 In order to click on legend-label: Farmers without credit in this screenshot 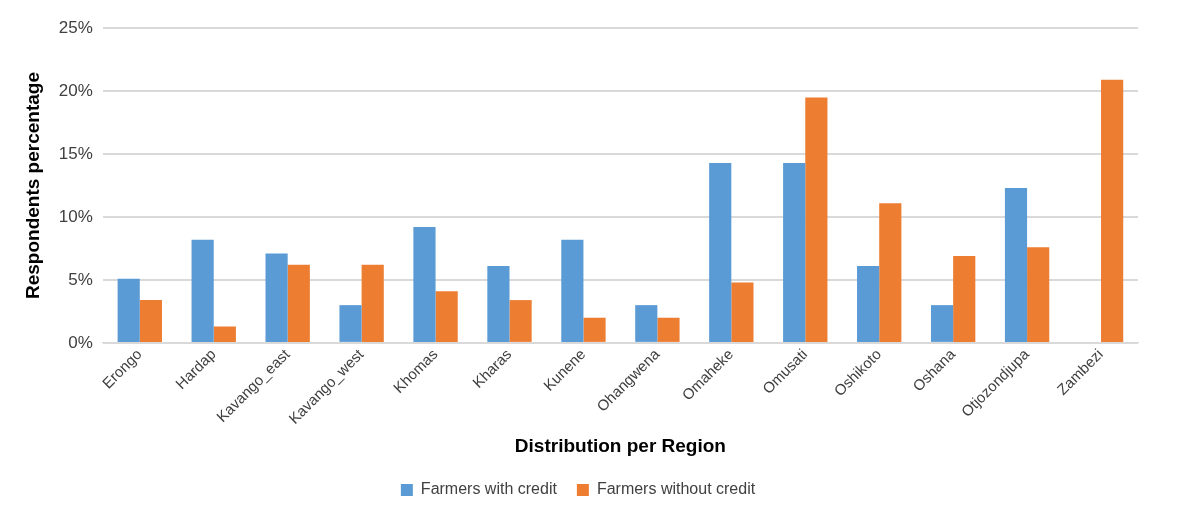, I will do `click(676, 489)`.